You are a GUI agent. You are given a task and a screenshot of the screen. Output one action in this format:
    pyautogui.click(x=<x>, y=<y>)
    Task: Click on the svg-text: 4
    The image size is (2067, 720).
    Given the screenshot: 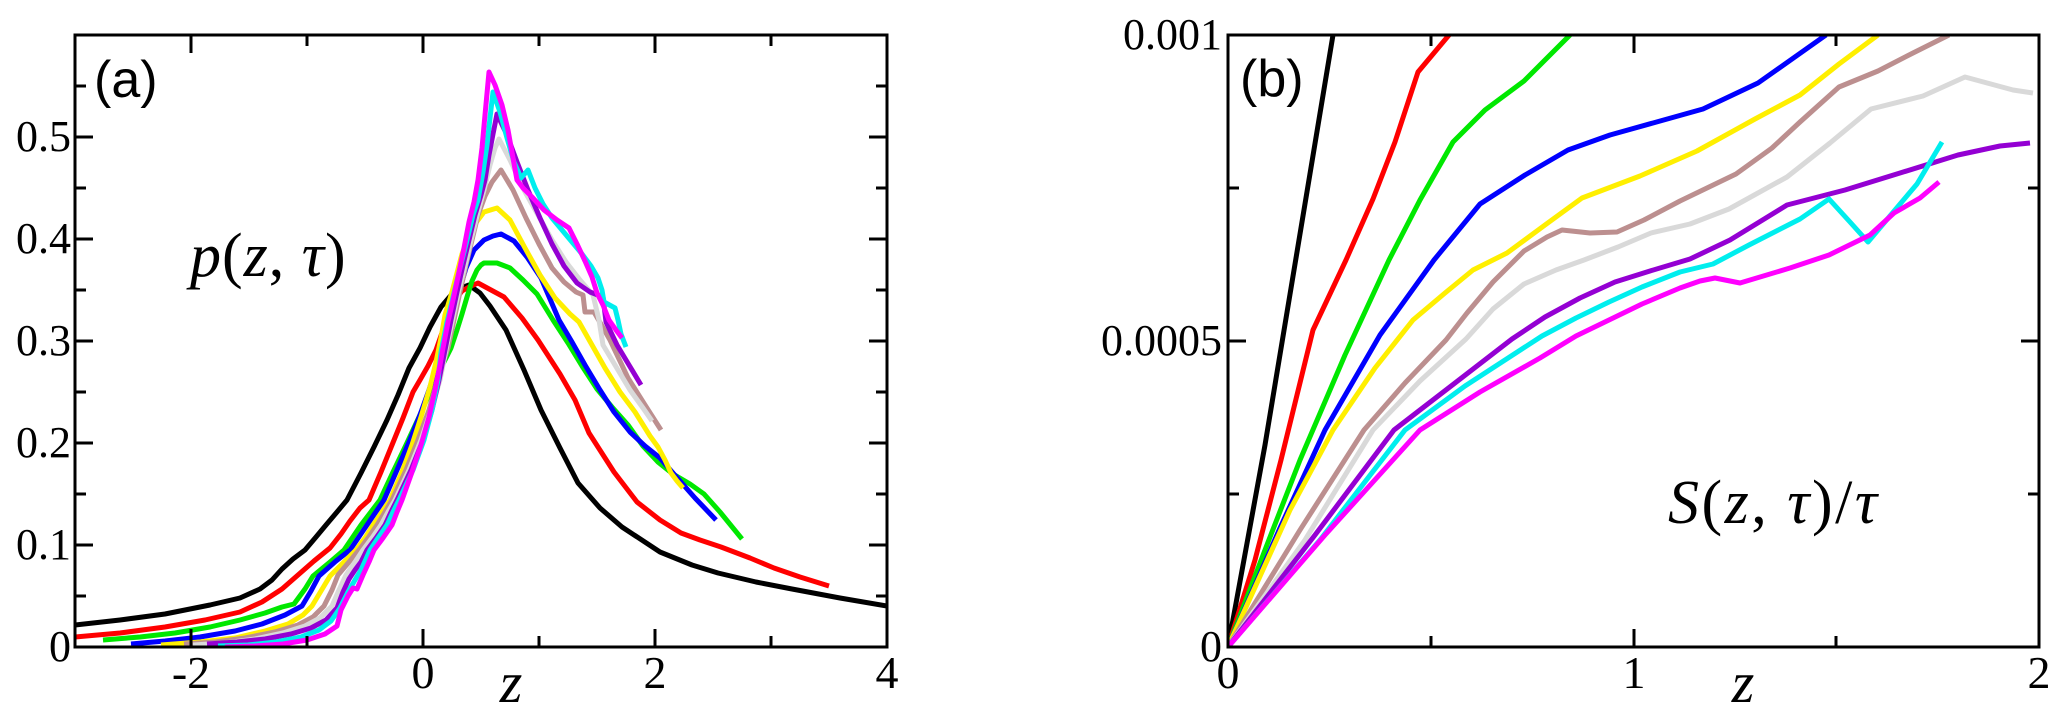 What is the action you would take?
    pyautogui.click(x=887, y=672)
    